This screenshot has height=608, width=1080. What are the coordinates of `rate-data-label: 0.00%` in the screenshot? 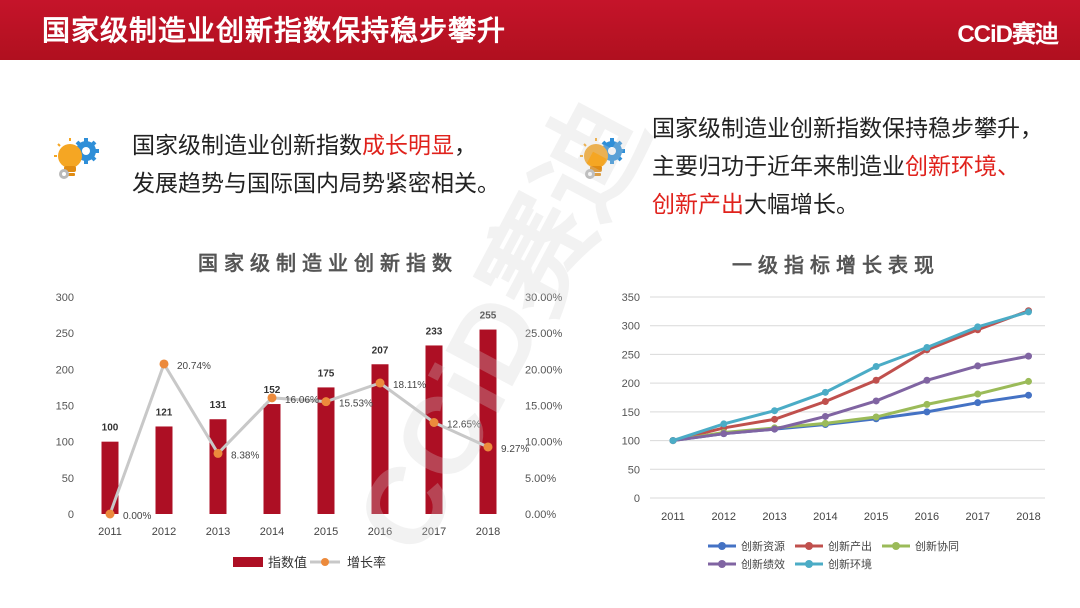 It's located at (137, 516).